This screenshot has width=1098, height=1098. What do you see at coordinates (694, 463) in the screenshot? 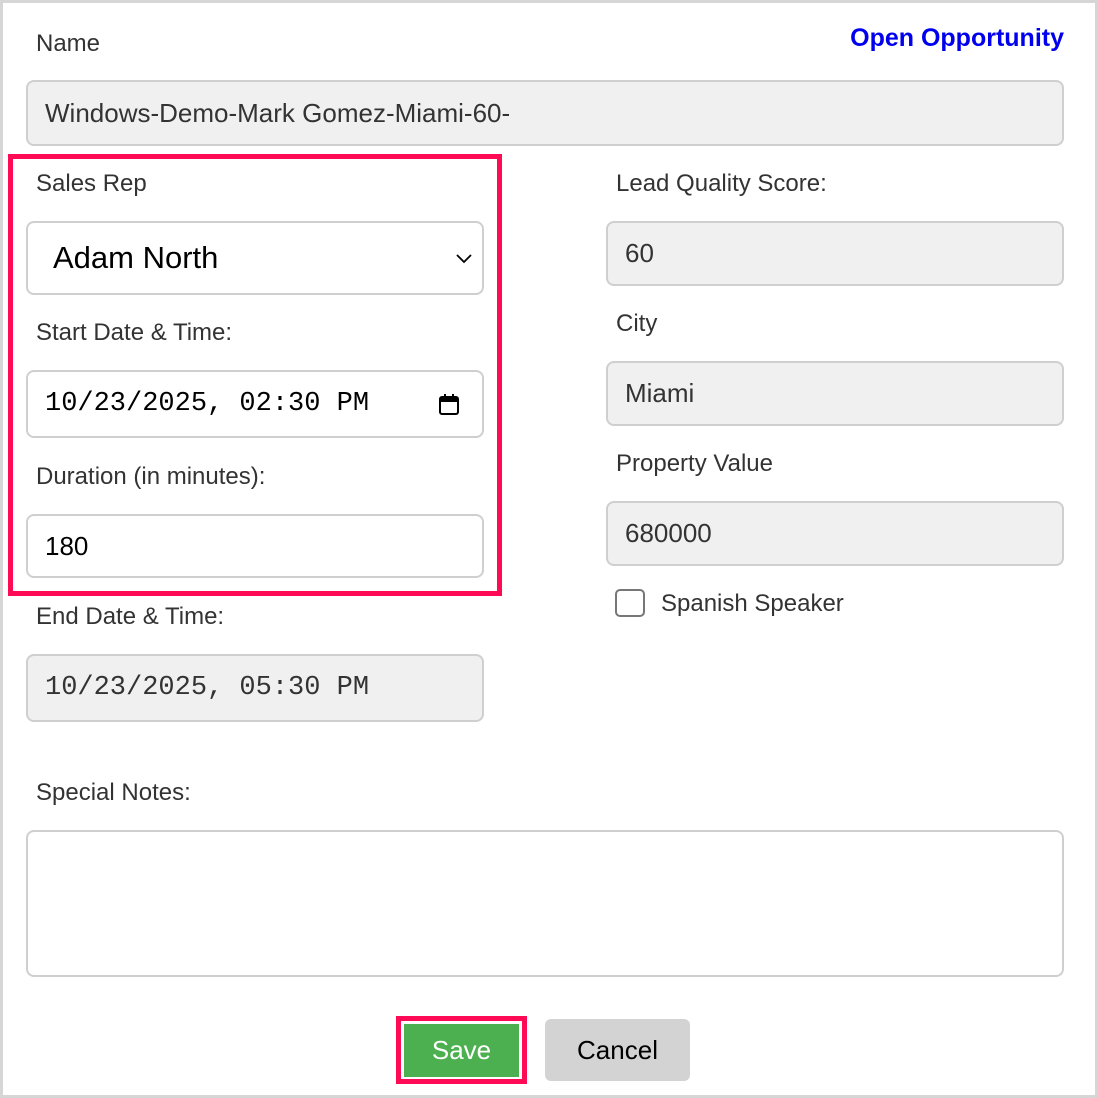
I see `property-value-label: Property Value` at bounding box center [694, 463].